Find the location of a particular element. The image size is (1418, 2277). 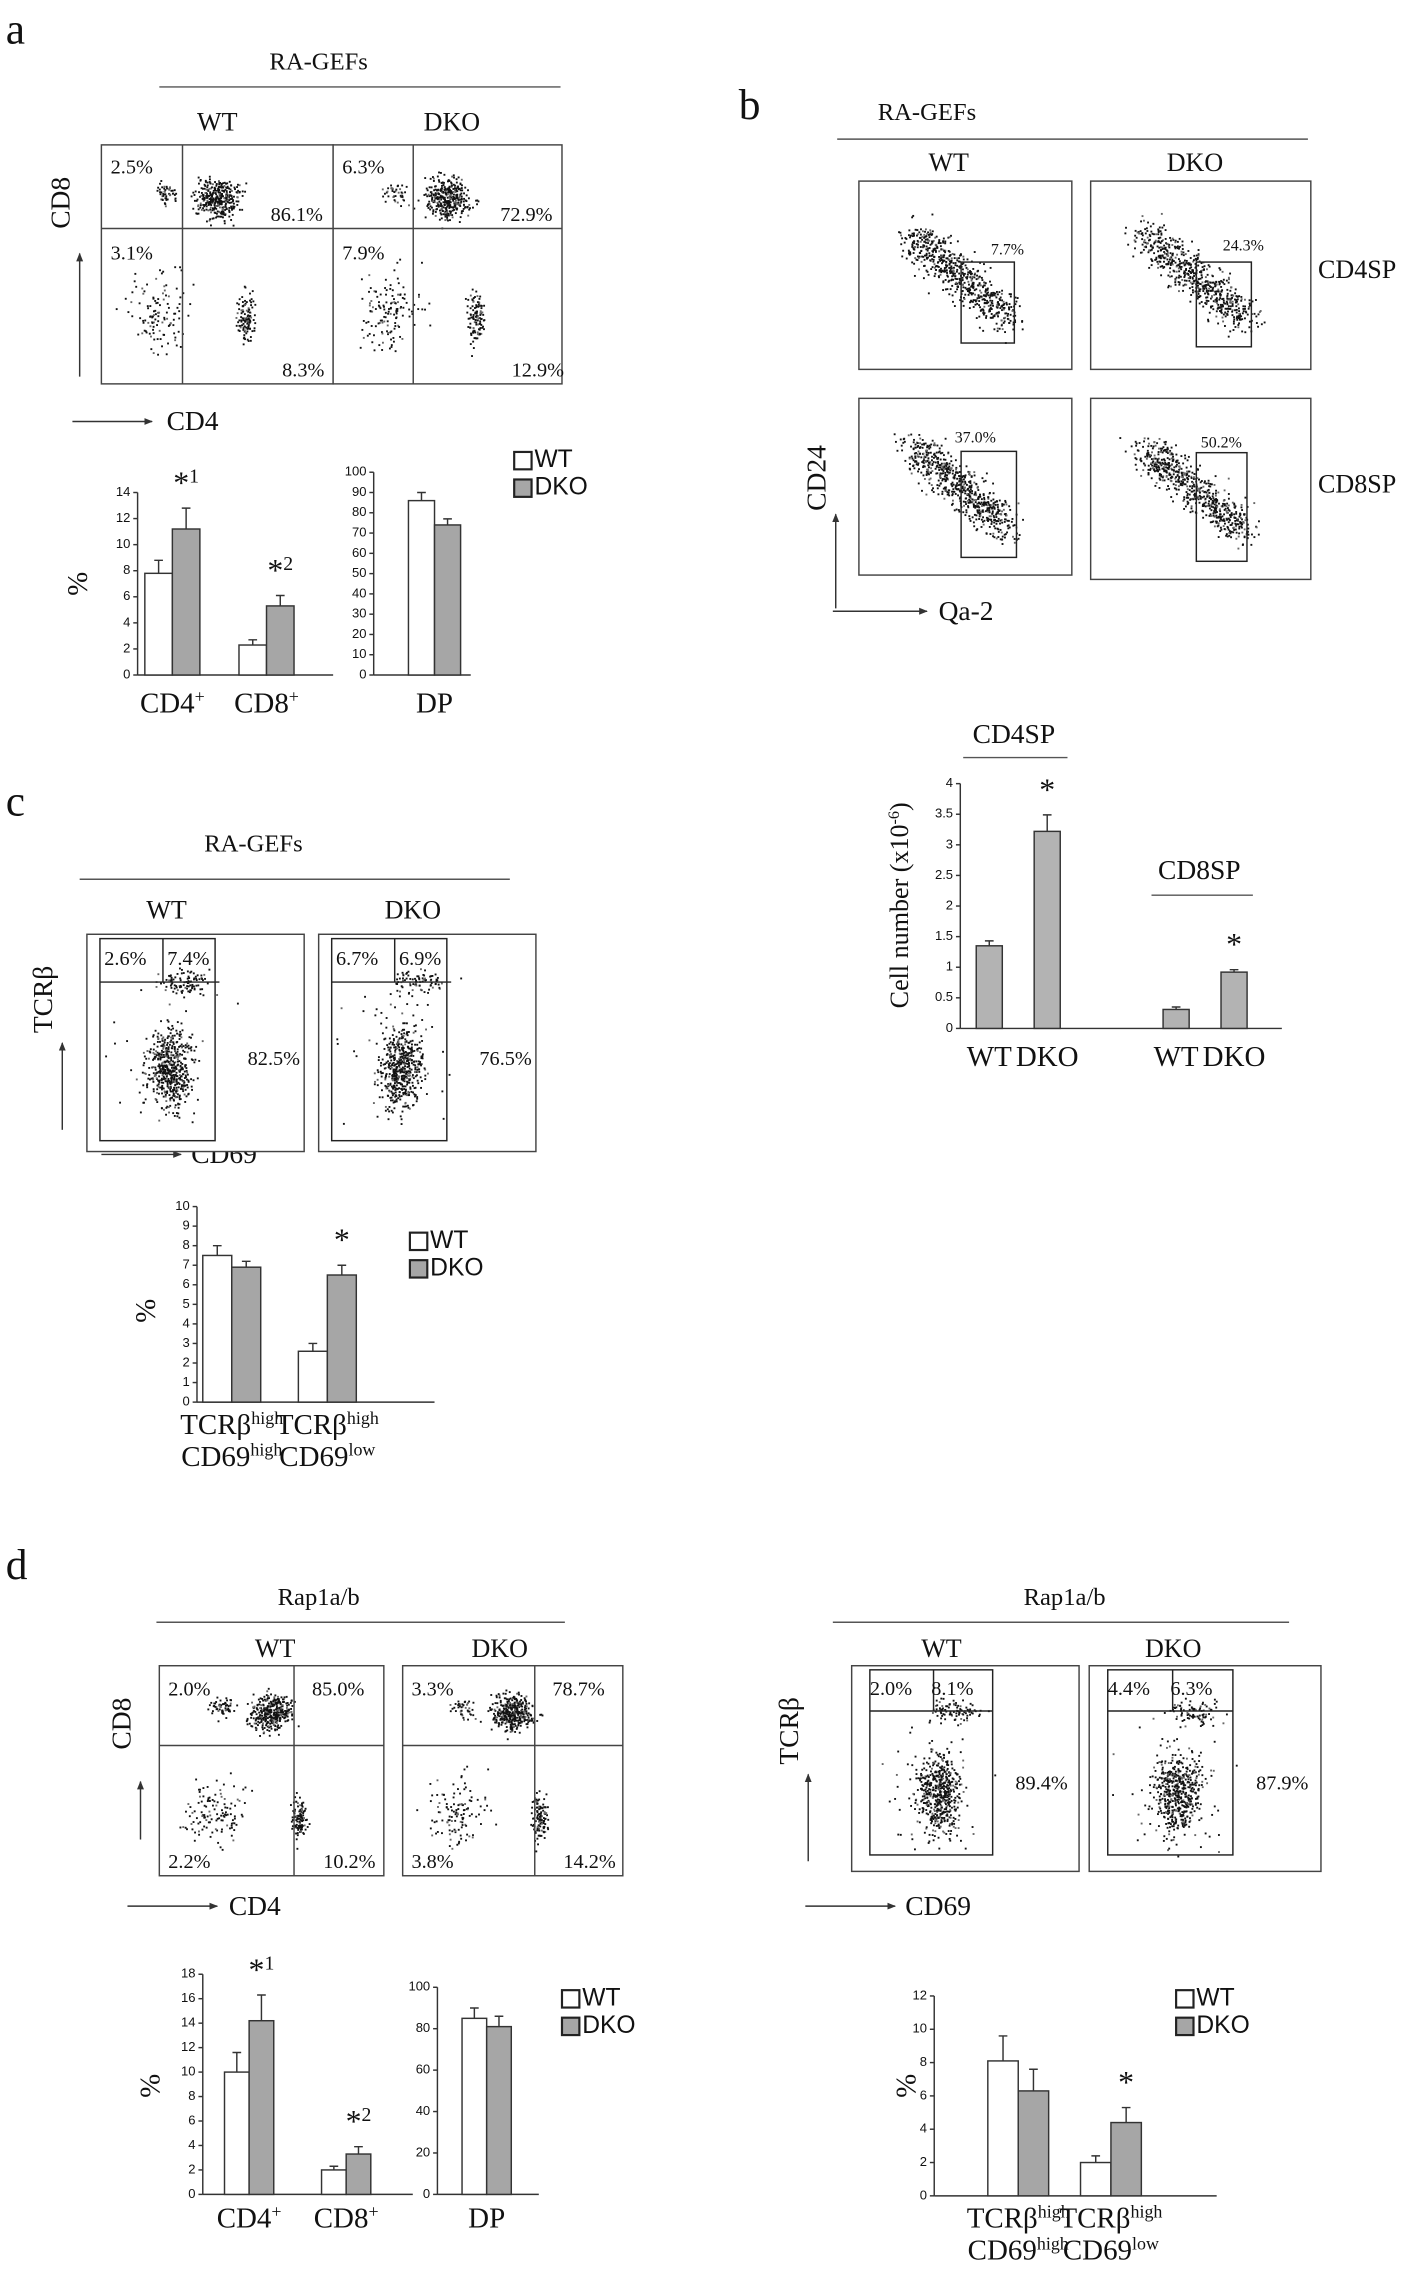

column-label: WT is located at coordinates (166, 909).